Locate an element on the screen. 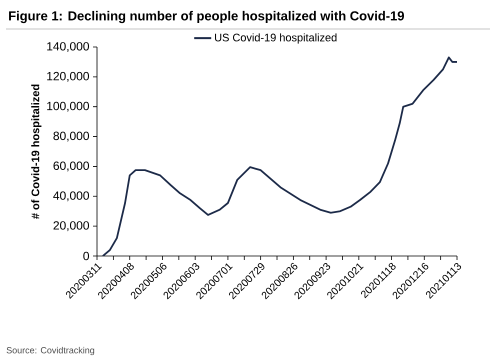 Image resolution: width=500 pixels, height=363 pixels. y-tick-label: 20,000 is located at coordinates (72, 226).